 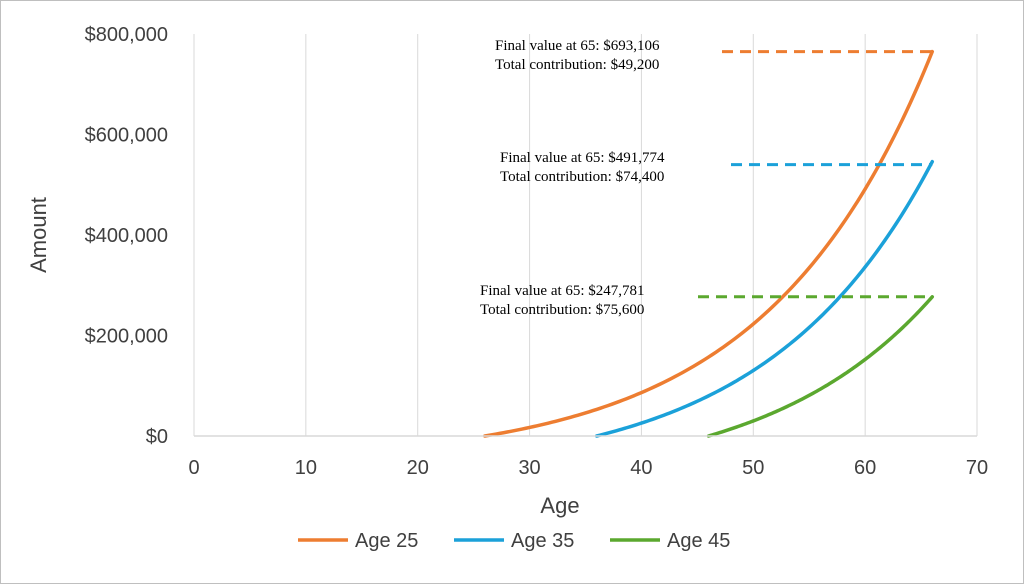 I want to click on x-tick-label: 30, so click(x=529, y=468).